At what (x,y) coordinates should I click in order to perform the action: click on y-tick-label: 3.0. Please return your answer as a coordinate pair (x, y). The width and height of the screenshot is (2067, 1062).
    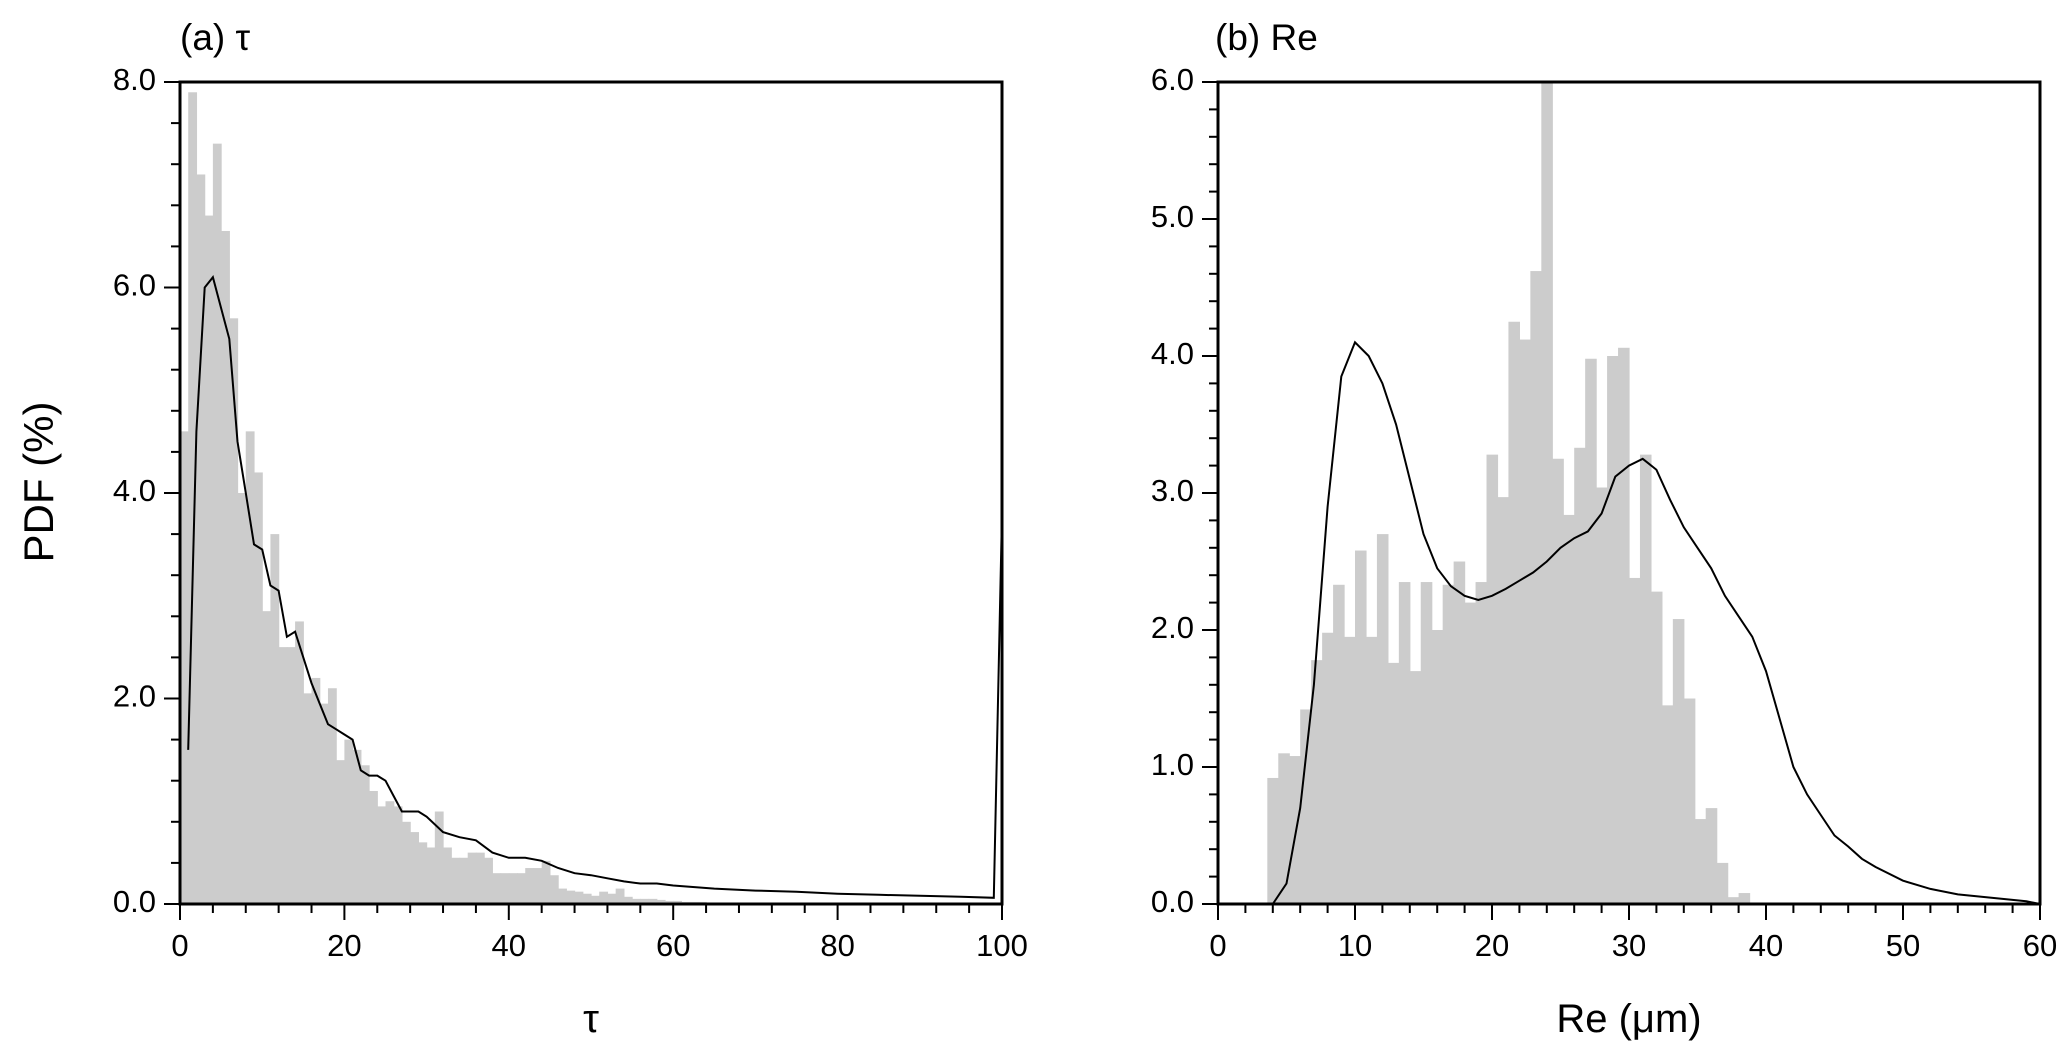
    Looking at the image, I should click on (1172, 490).